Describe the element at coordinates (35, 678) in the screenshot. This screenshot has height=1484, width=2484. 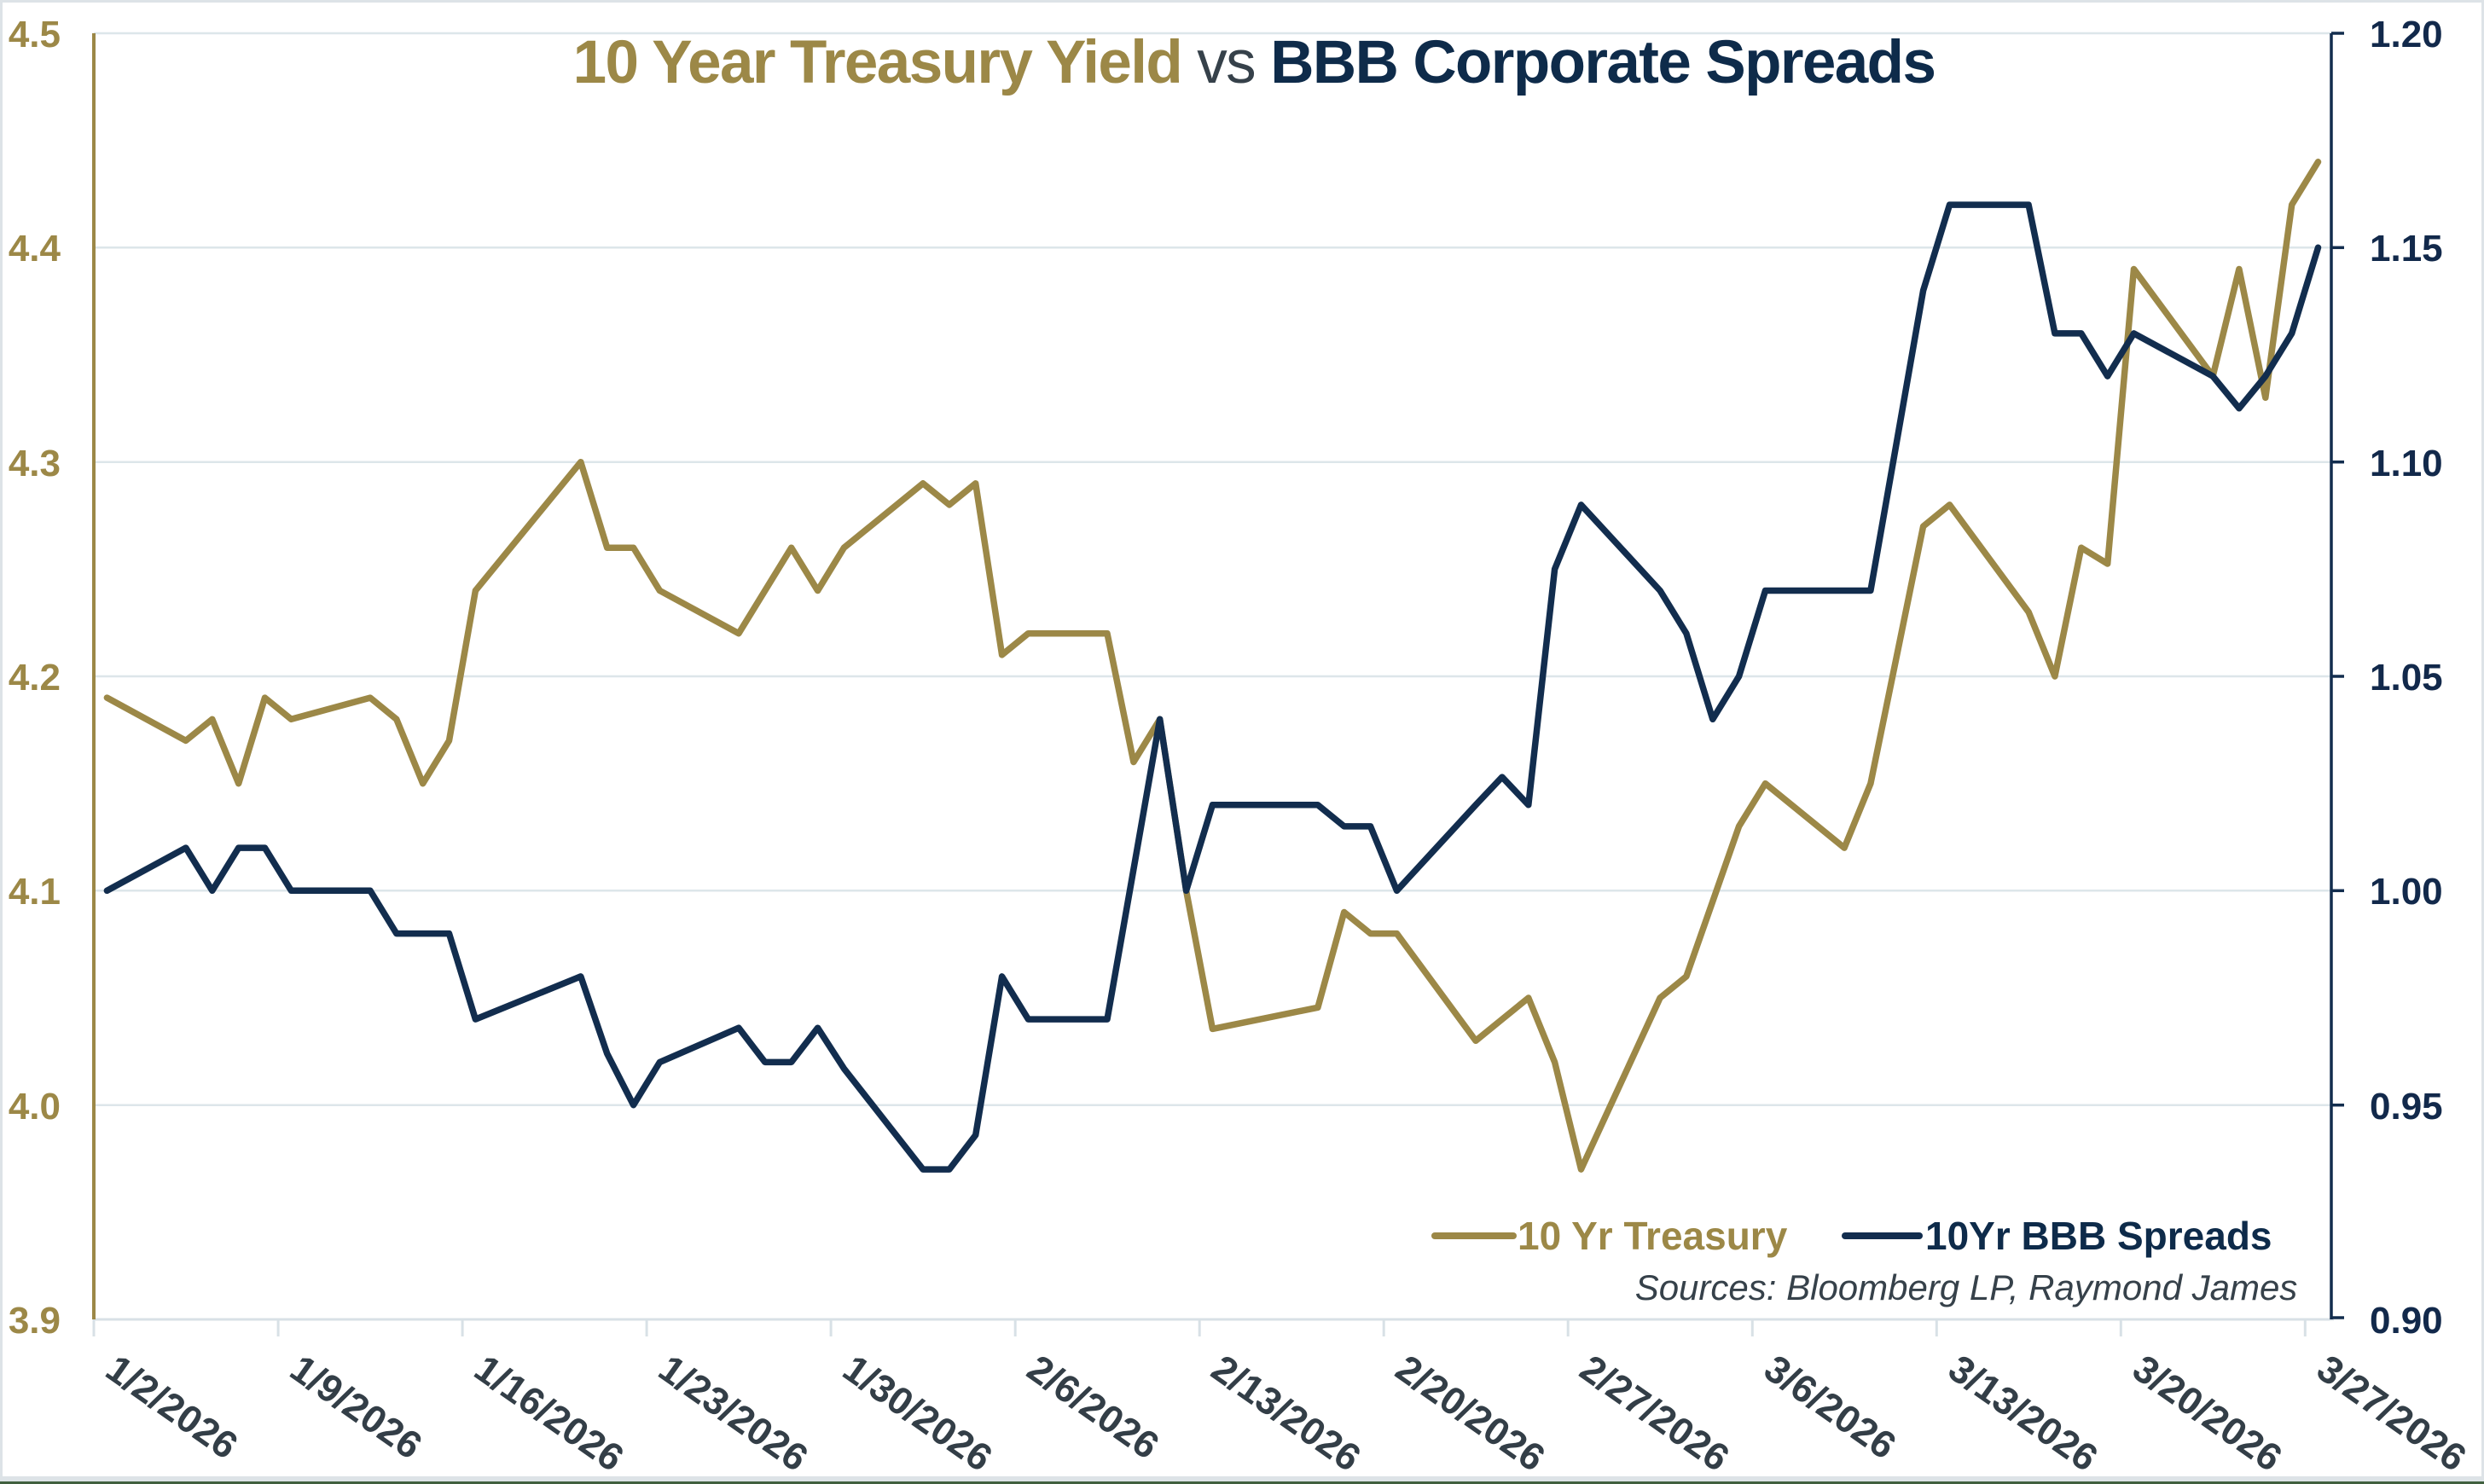
I see `svg-text: 4.2` at that location.